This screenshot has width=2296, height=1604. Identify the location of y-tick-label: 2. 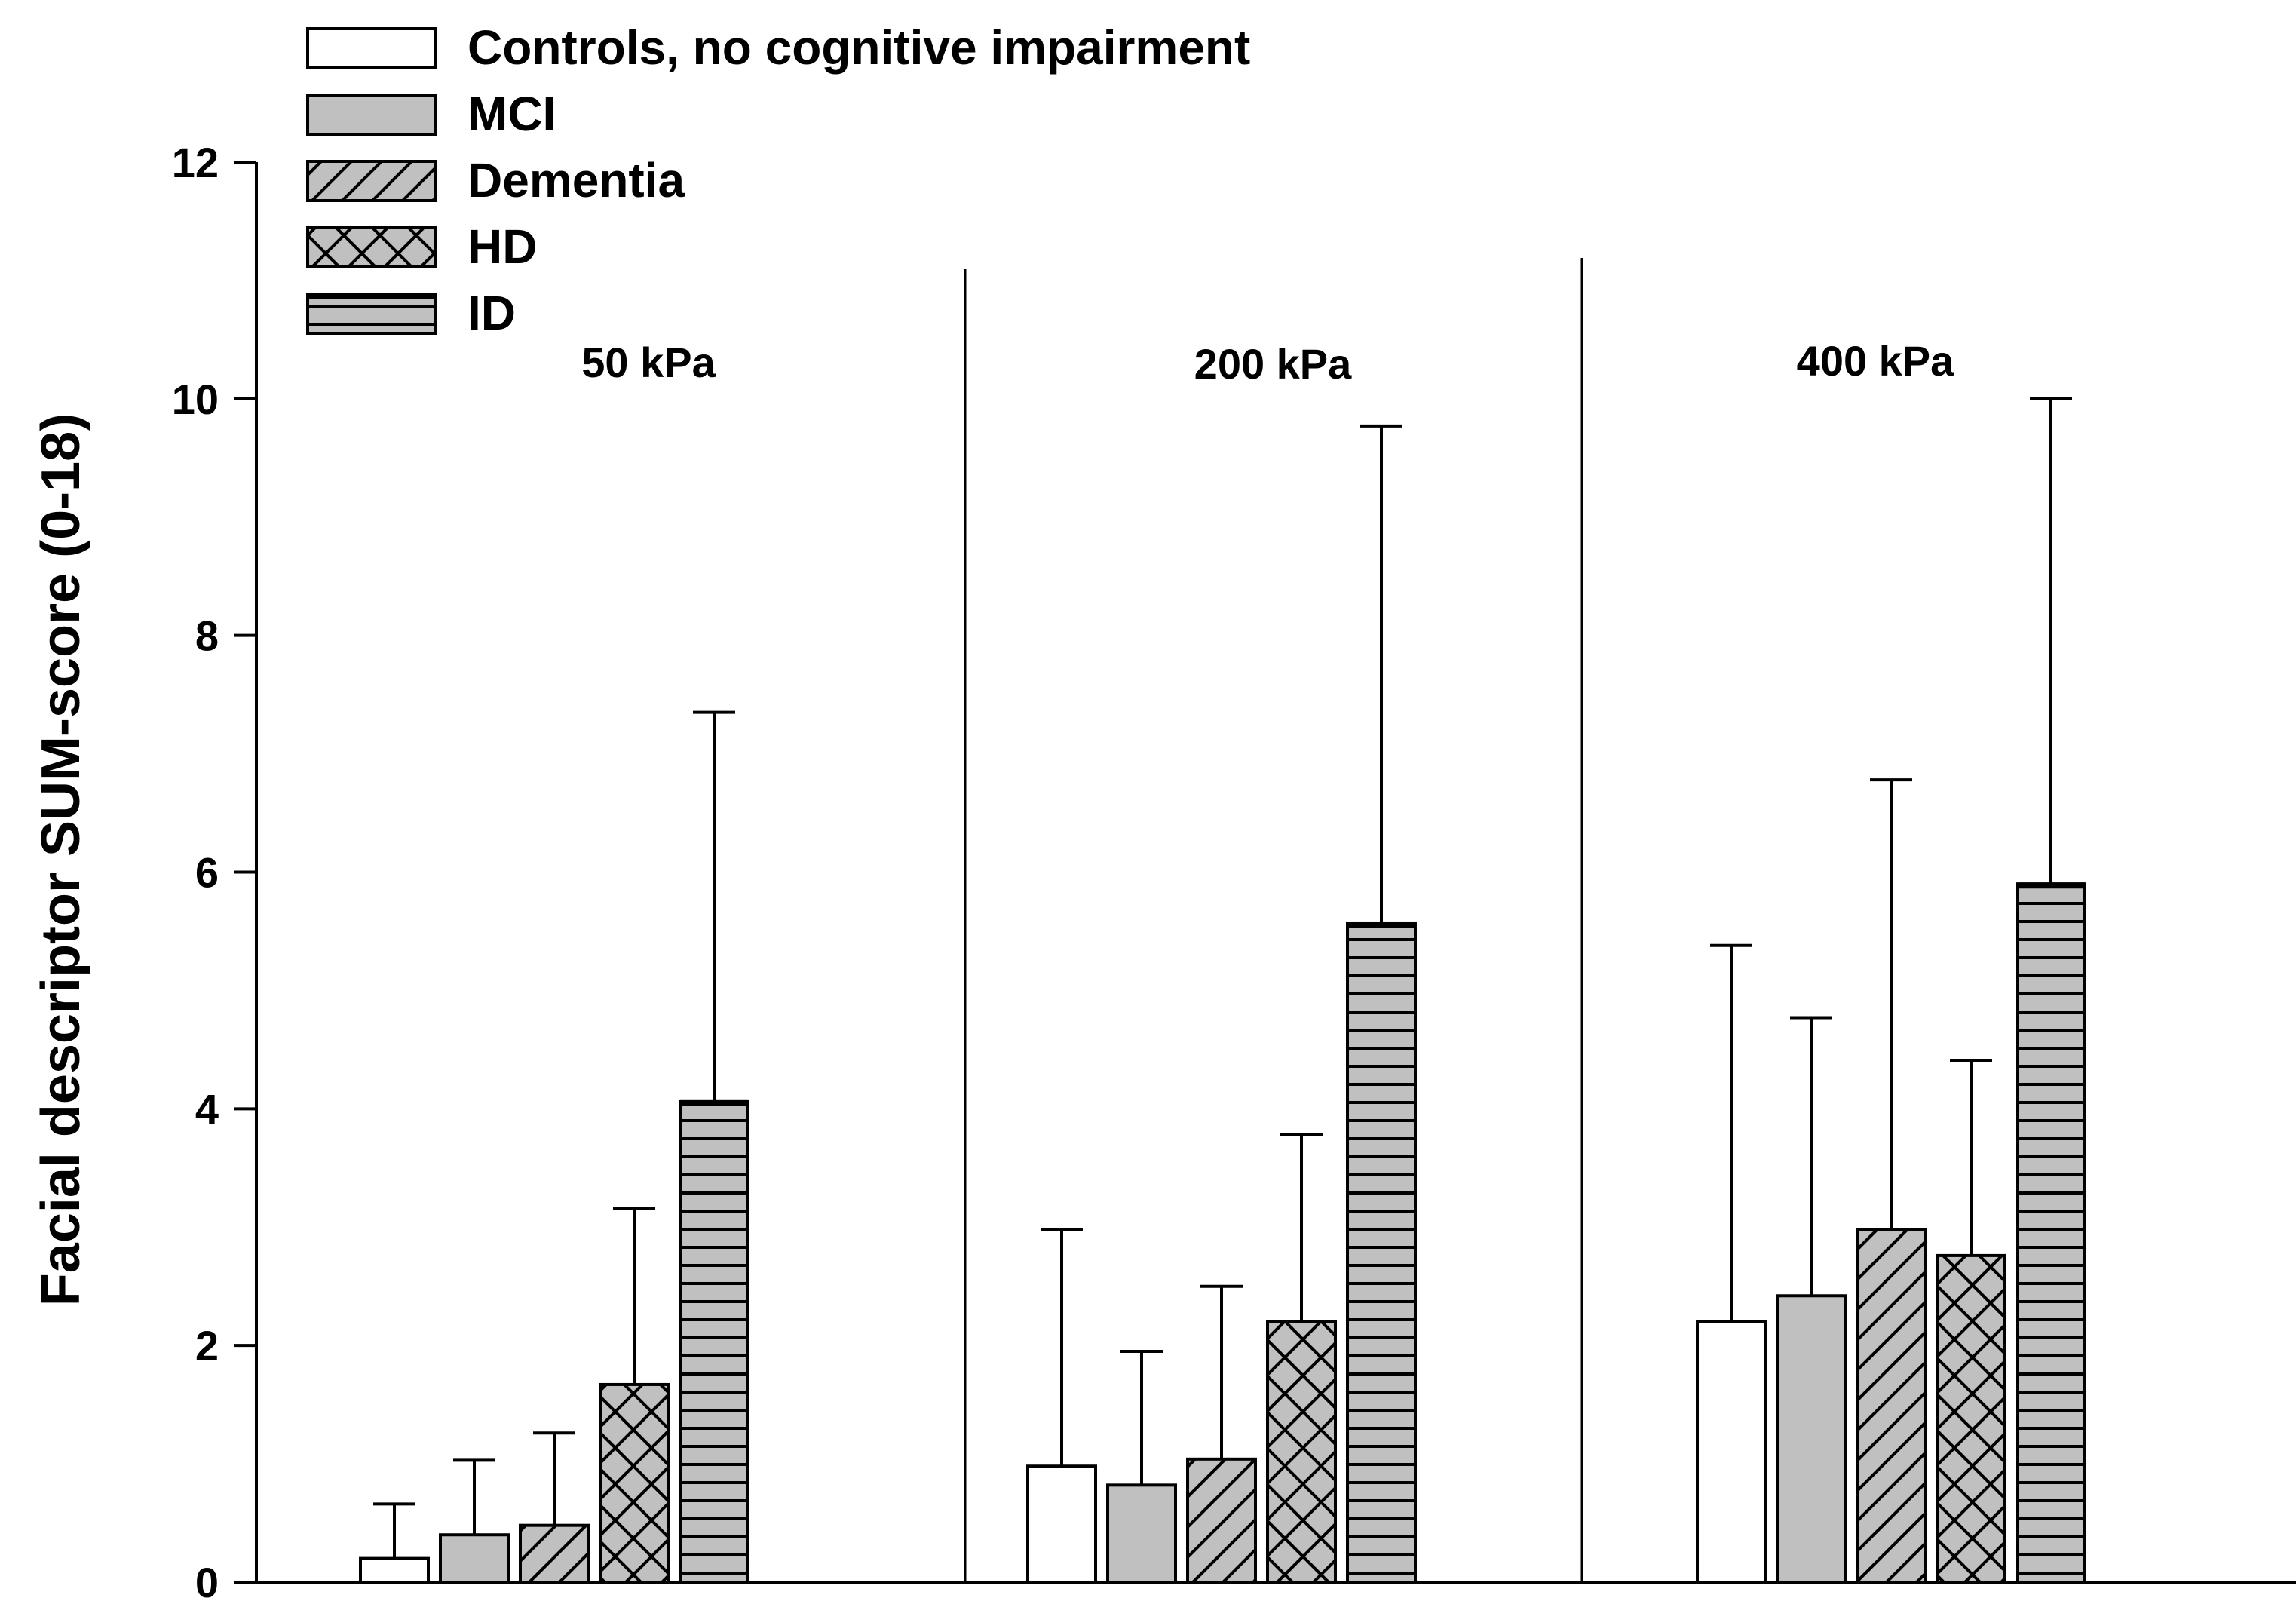
(207, 1345).